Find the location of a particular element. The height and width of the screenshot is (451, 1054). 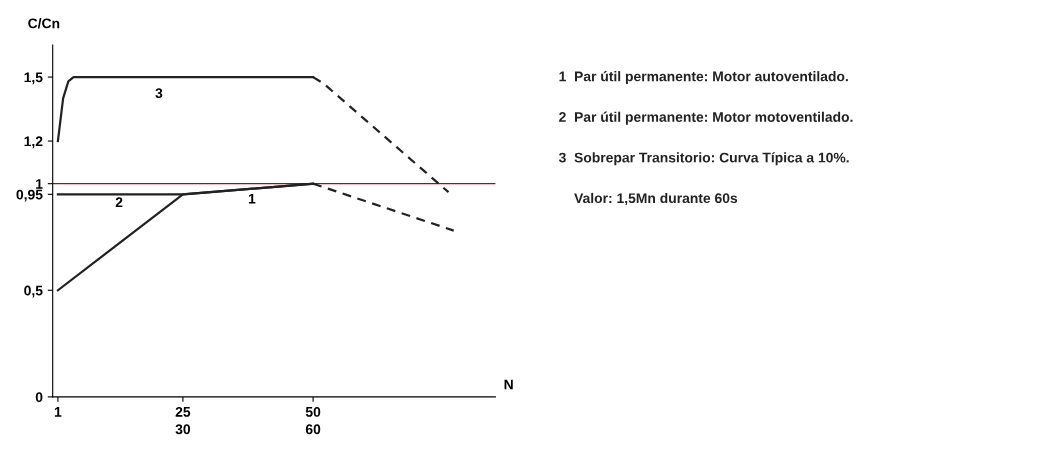

y-tick-label: 0,5 is located at coordinates (33, 291).